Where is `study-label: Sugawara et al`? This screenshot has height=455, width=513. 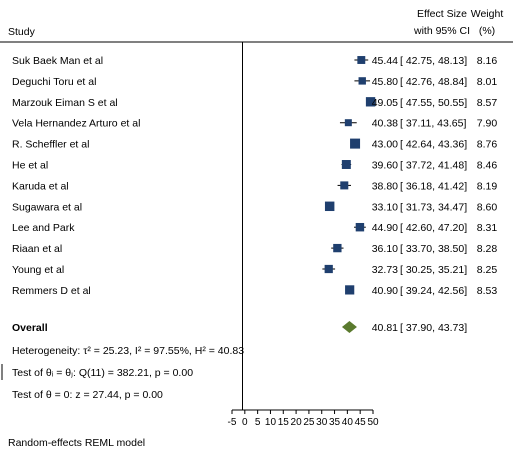 study-label: Sugawara et al is located at coordinates (47, 207).